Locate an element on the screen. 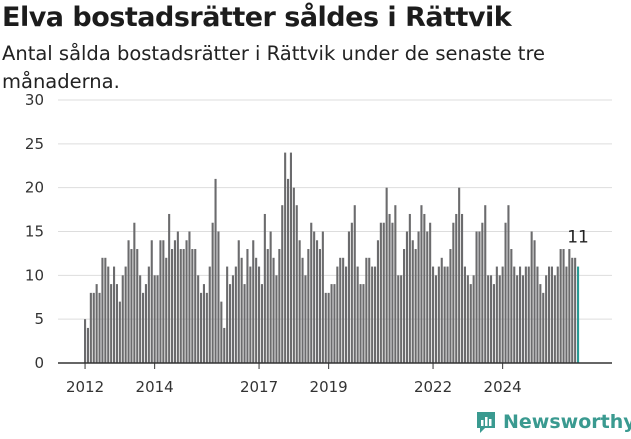 This screenshot has height=439, width=631. x-axis-ticks: 2012 2014 2017 2019 2022 2024 is located at coordinates (294, 379).